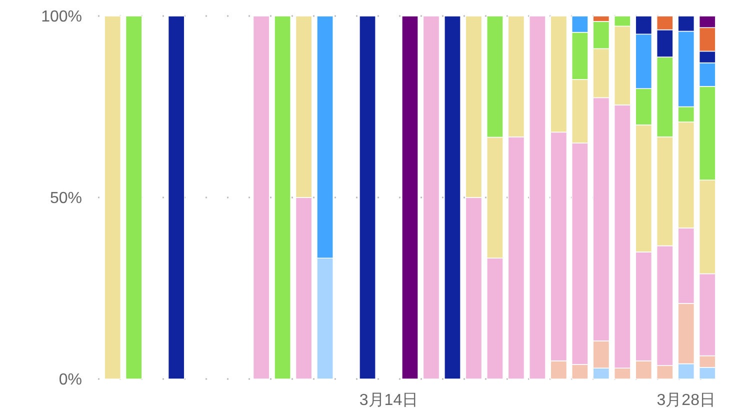  Describe the element at coordinates (686, 400) in the screenshot. I see `x-tick-label: 3月28日` at that location.